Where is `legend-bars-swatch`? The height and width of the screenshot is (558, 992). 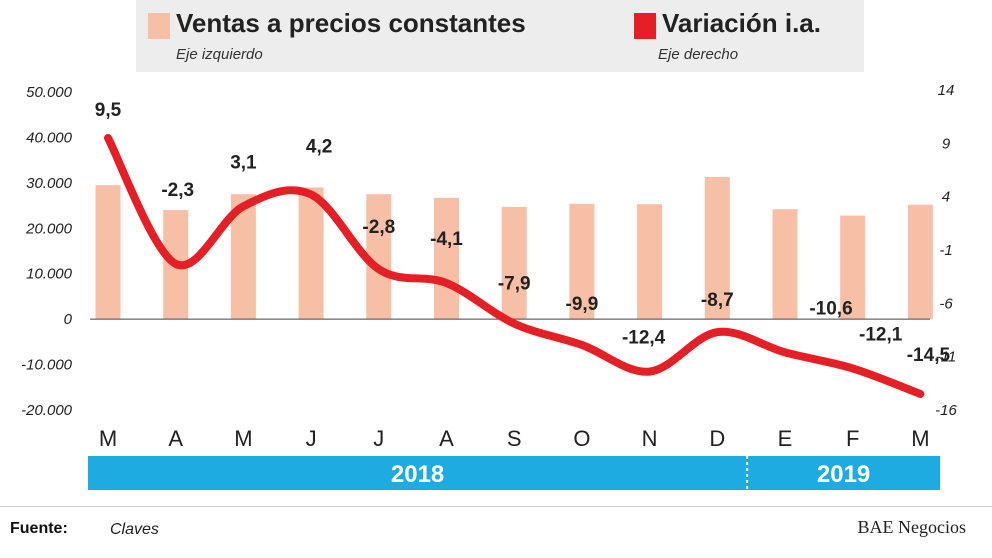 legend-bars-swatch is located at coordinates (159, 26).